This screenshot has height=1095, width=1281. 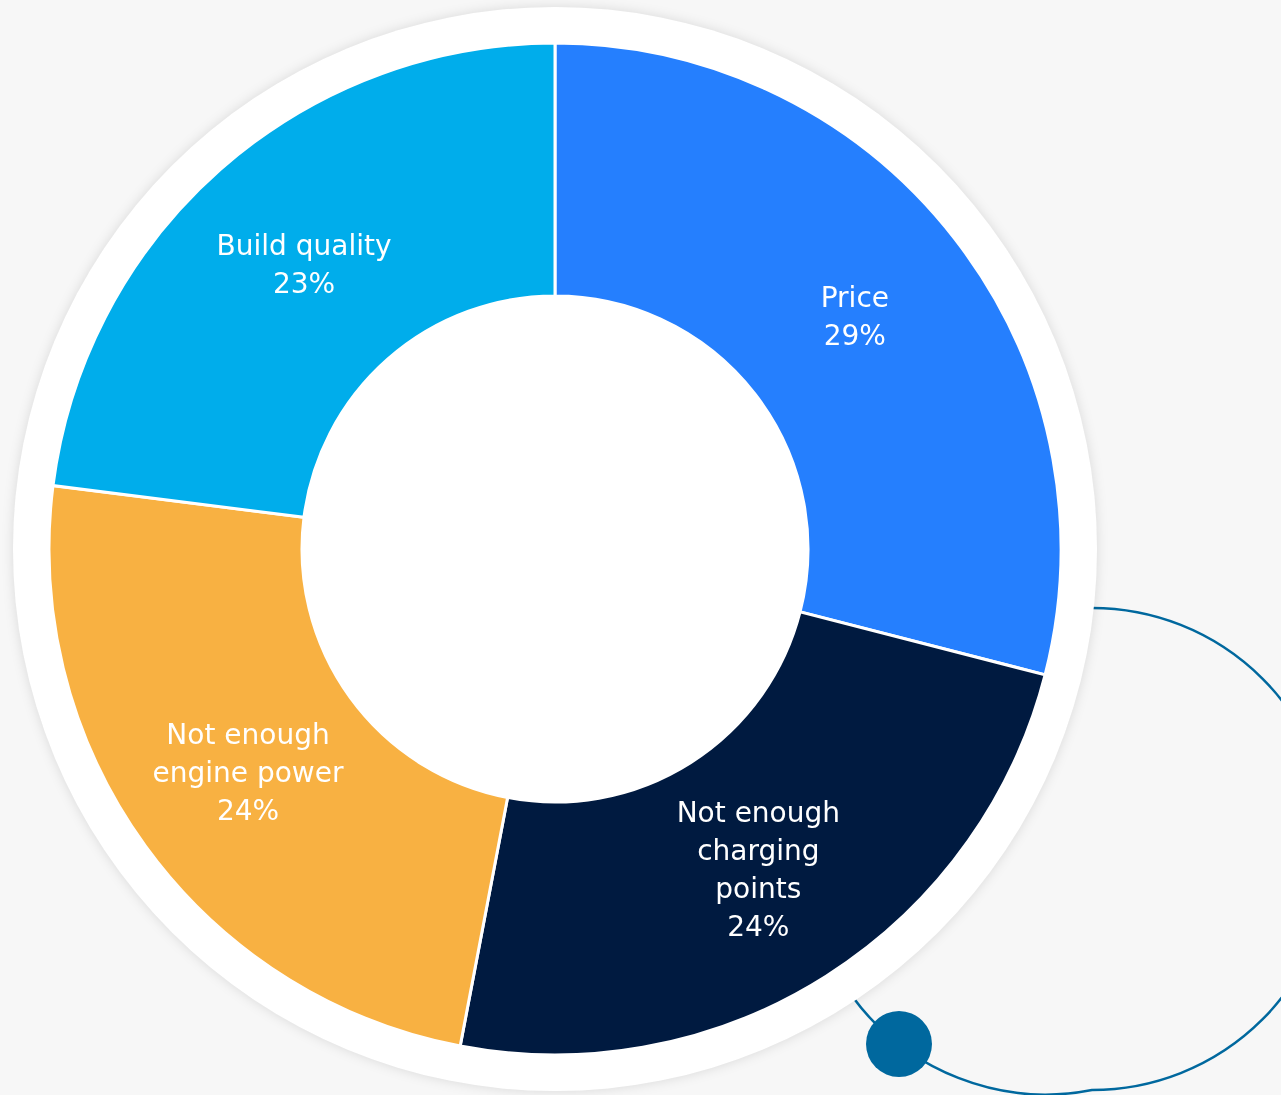 I want to click on data-label: 29%, so click(x=854, y=336).